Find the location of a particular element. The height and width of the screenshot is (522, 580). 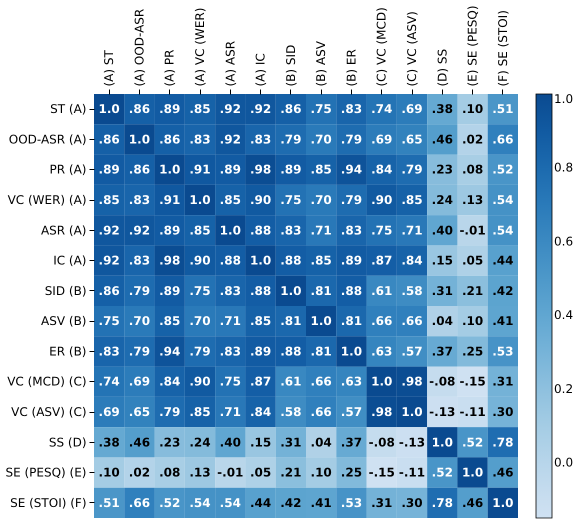

data-label: -.01 is located at coordinates (230, 473).